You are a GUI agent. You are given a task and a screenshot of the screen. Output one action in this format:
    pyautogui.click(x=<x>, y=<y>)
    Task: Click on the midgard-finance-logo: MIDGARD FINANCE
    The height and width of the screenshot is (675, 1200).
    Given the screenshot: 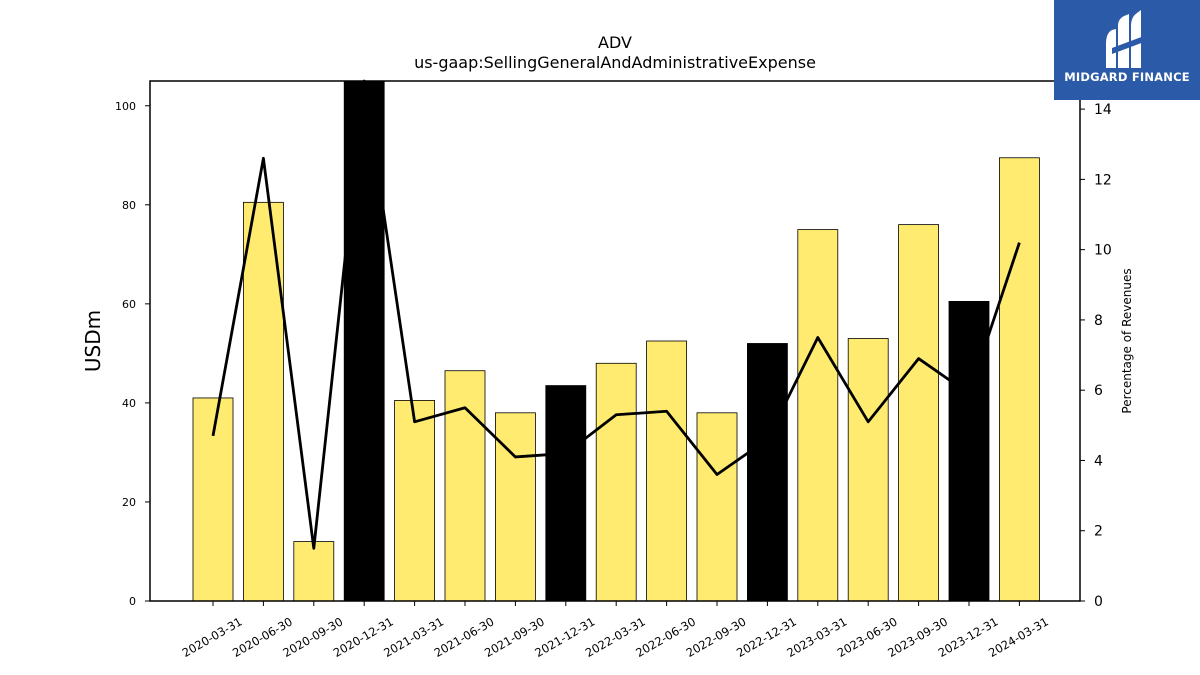 What is the action you would take?
    pyautogui.click(x=1127, y=50)
    